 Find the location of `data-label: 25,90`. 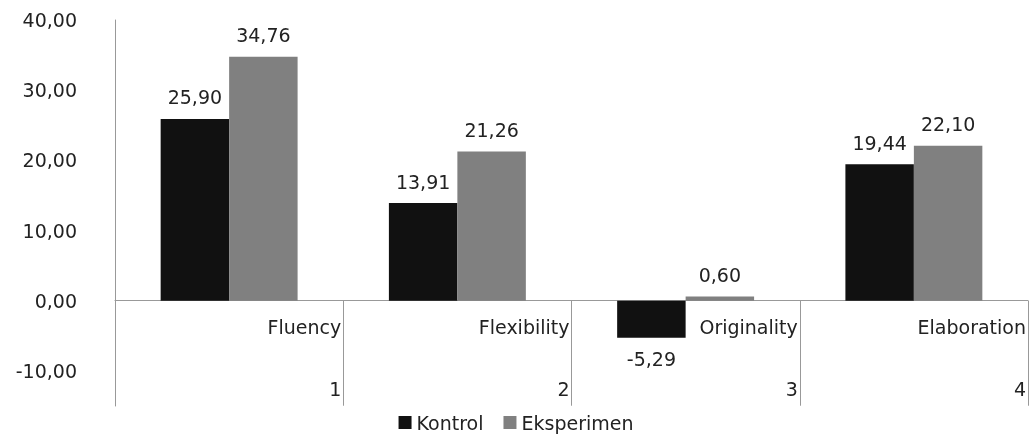

data-label: 25,90 is located at coordinates (195, 97).